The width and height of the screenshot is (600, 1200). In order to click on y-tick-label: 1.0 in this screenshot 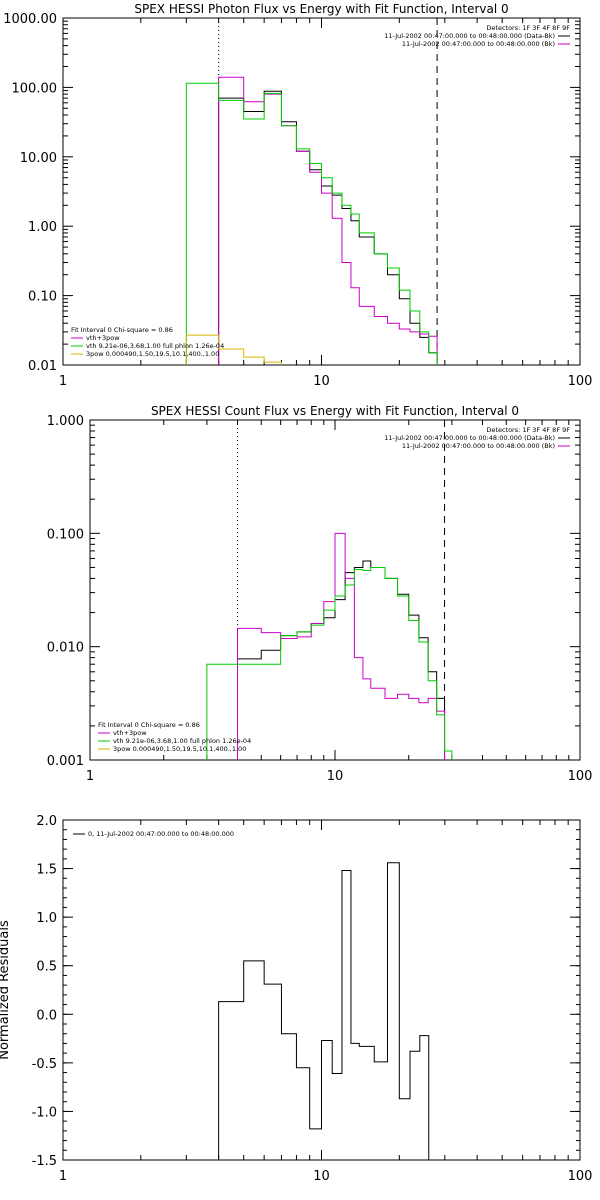, I will do `click(46, 918)`.